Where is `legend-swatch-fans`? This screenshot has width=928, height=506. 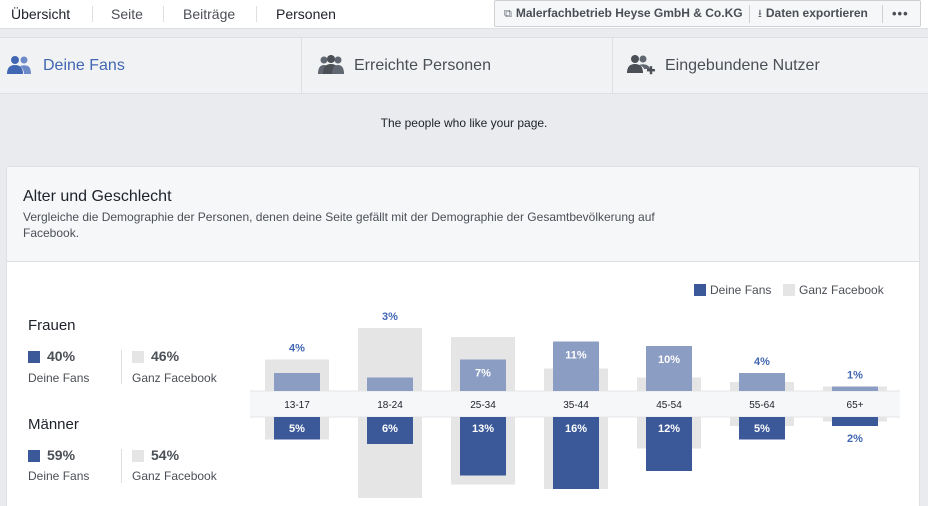
legend-swatch-fans is located at coordinates (700, 290).